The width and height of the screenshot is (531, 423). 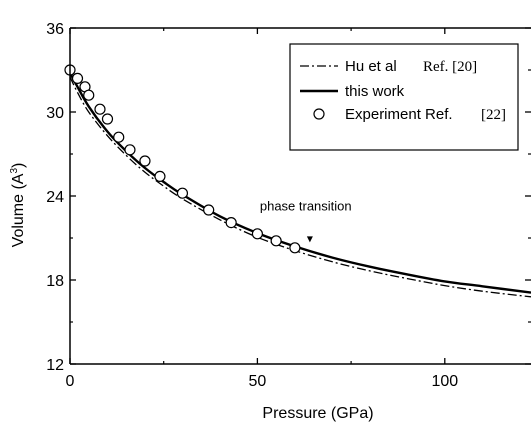 I want to click on legend-box, so click(x=404, y=97).